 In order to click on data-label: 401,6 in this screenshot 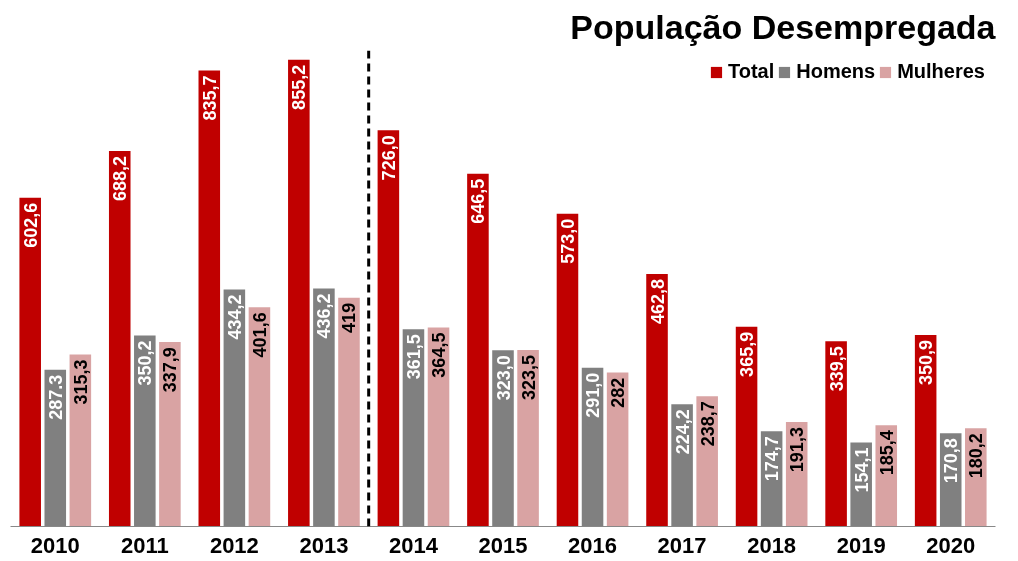, I will do `click(259, 335)`.